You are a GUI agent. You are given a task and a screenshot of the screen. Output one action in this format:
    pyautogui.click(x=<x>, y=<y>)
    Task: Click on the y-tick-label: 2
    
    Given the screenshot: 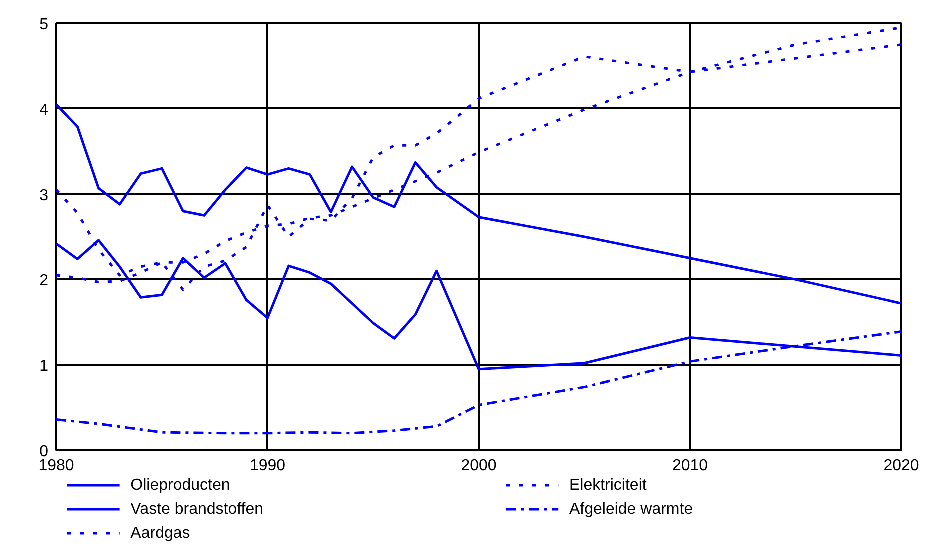 What is the action you would take?
    pyautogui.click(x=44, y=281)
    